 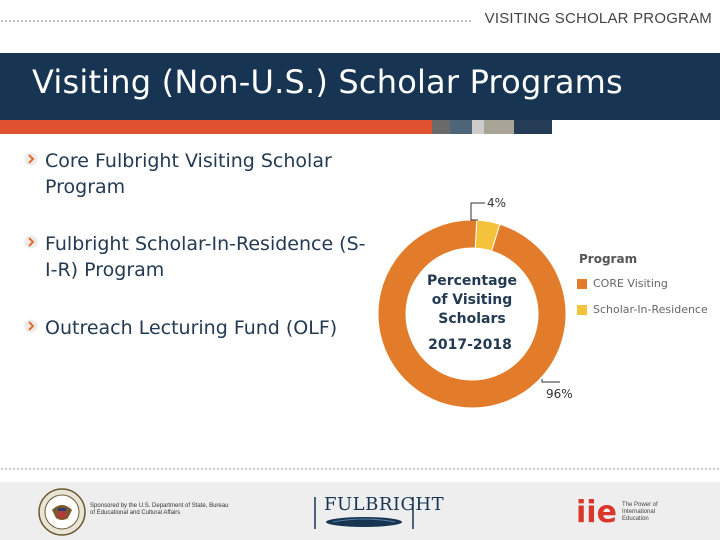 What do you see at coordinates (441, 127) in the screenshot?
I see `accent-stripe-gray` at bounding box center [441, 127].